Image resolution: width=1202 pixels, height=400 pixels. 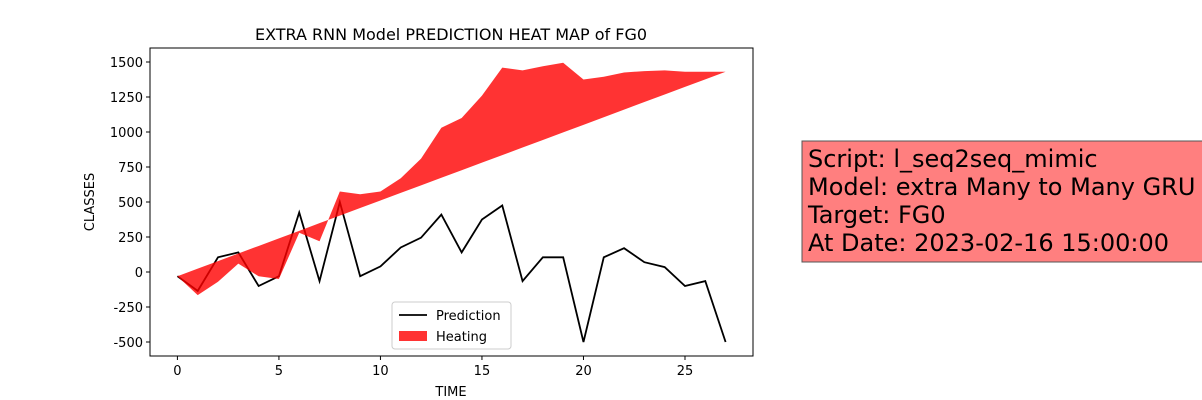 What do you see at coordinates (279, 371) in the screenshot?
I see `x-tick-label: 5` at bounding box center [279, 371].